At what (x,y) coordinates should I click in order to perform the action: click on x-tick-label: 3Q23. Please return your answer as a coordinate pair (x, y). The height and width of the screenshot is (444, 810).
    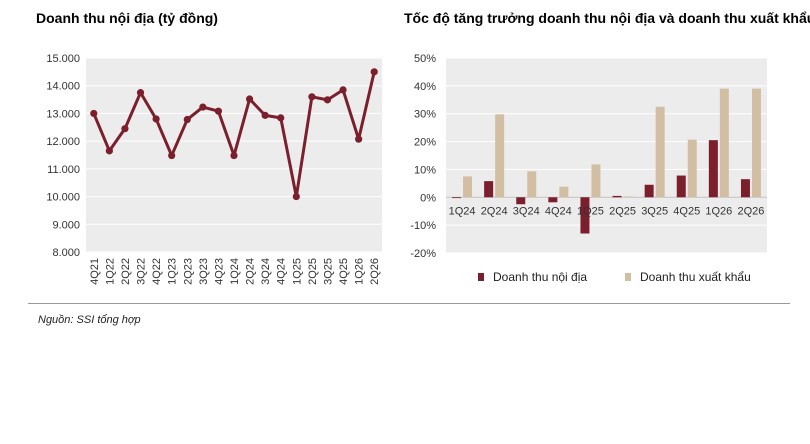
    Looking at the image, I should click on (204, 271).